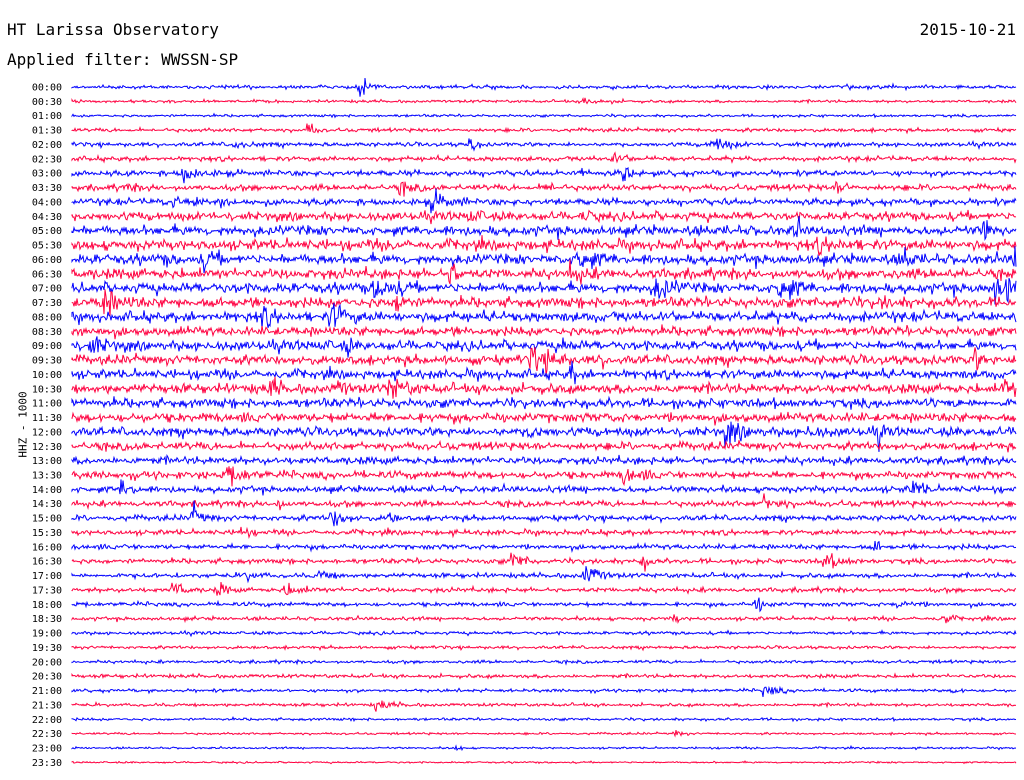 The height and width of the screenshot is (780, 1024). What do you see at coordinates (47, 217) in the screenshot?
I see `time-tick-label: 04:30` at bounding box center [47, 217].